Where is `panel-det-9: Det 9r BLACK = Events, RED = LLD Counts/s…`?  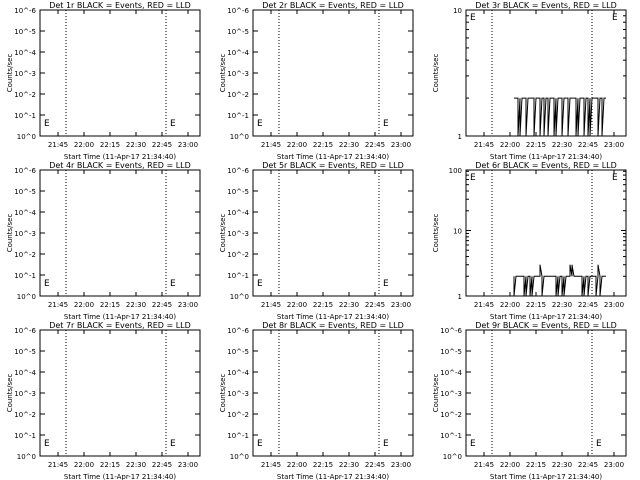
panel-det-9: Det 9r BLACK = Events, RED = LLD Counts/s… is located at coordinates (529, 400).